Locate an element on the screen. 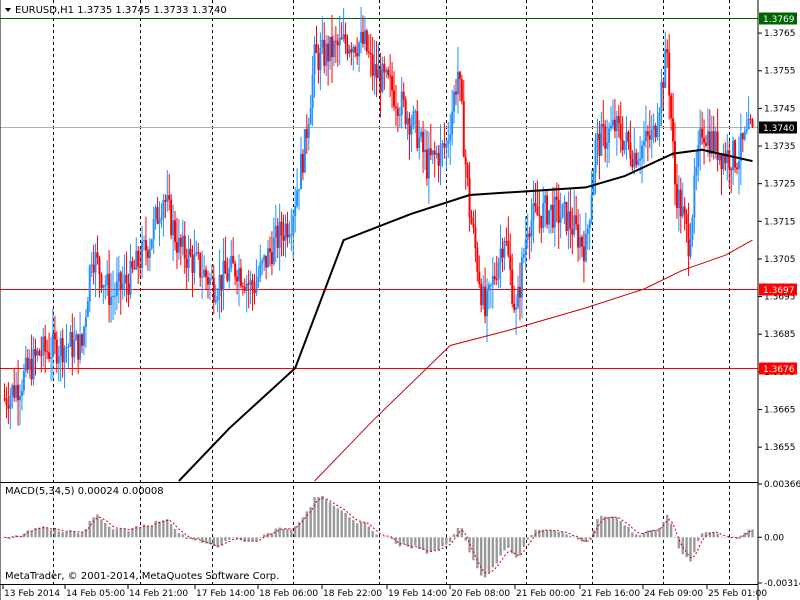 This screenshot has height=600, width=800. level-price-label: 1.3740 is located at coordinates (779, 129).